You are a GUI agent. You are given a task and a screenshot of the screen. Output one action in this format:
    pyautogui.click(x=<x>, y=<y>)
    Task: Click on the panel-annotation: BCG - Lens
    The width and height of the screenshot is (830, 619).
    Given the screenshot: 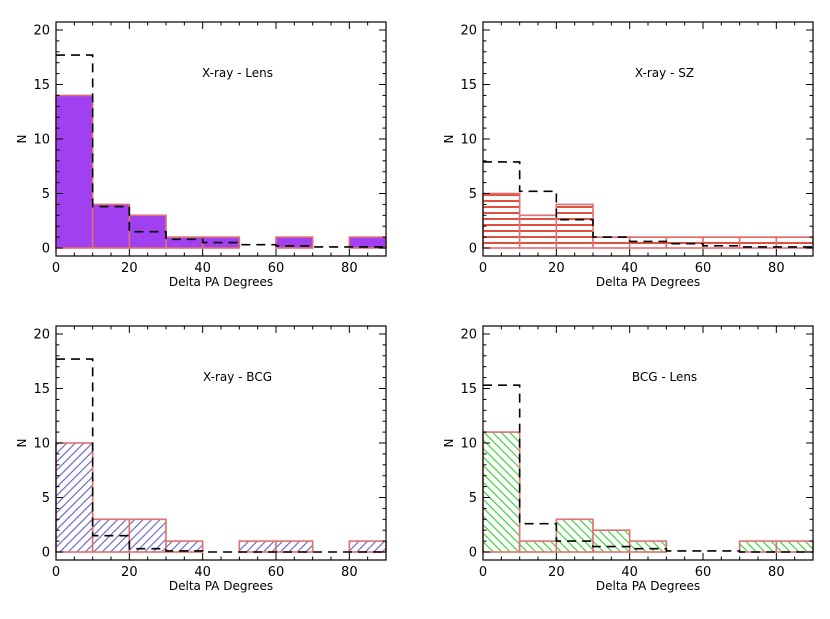 What is the action you would take?
    pyautogui.click(x=664, y=377)
    